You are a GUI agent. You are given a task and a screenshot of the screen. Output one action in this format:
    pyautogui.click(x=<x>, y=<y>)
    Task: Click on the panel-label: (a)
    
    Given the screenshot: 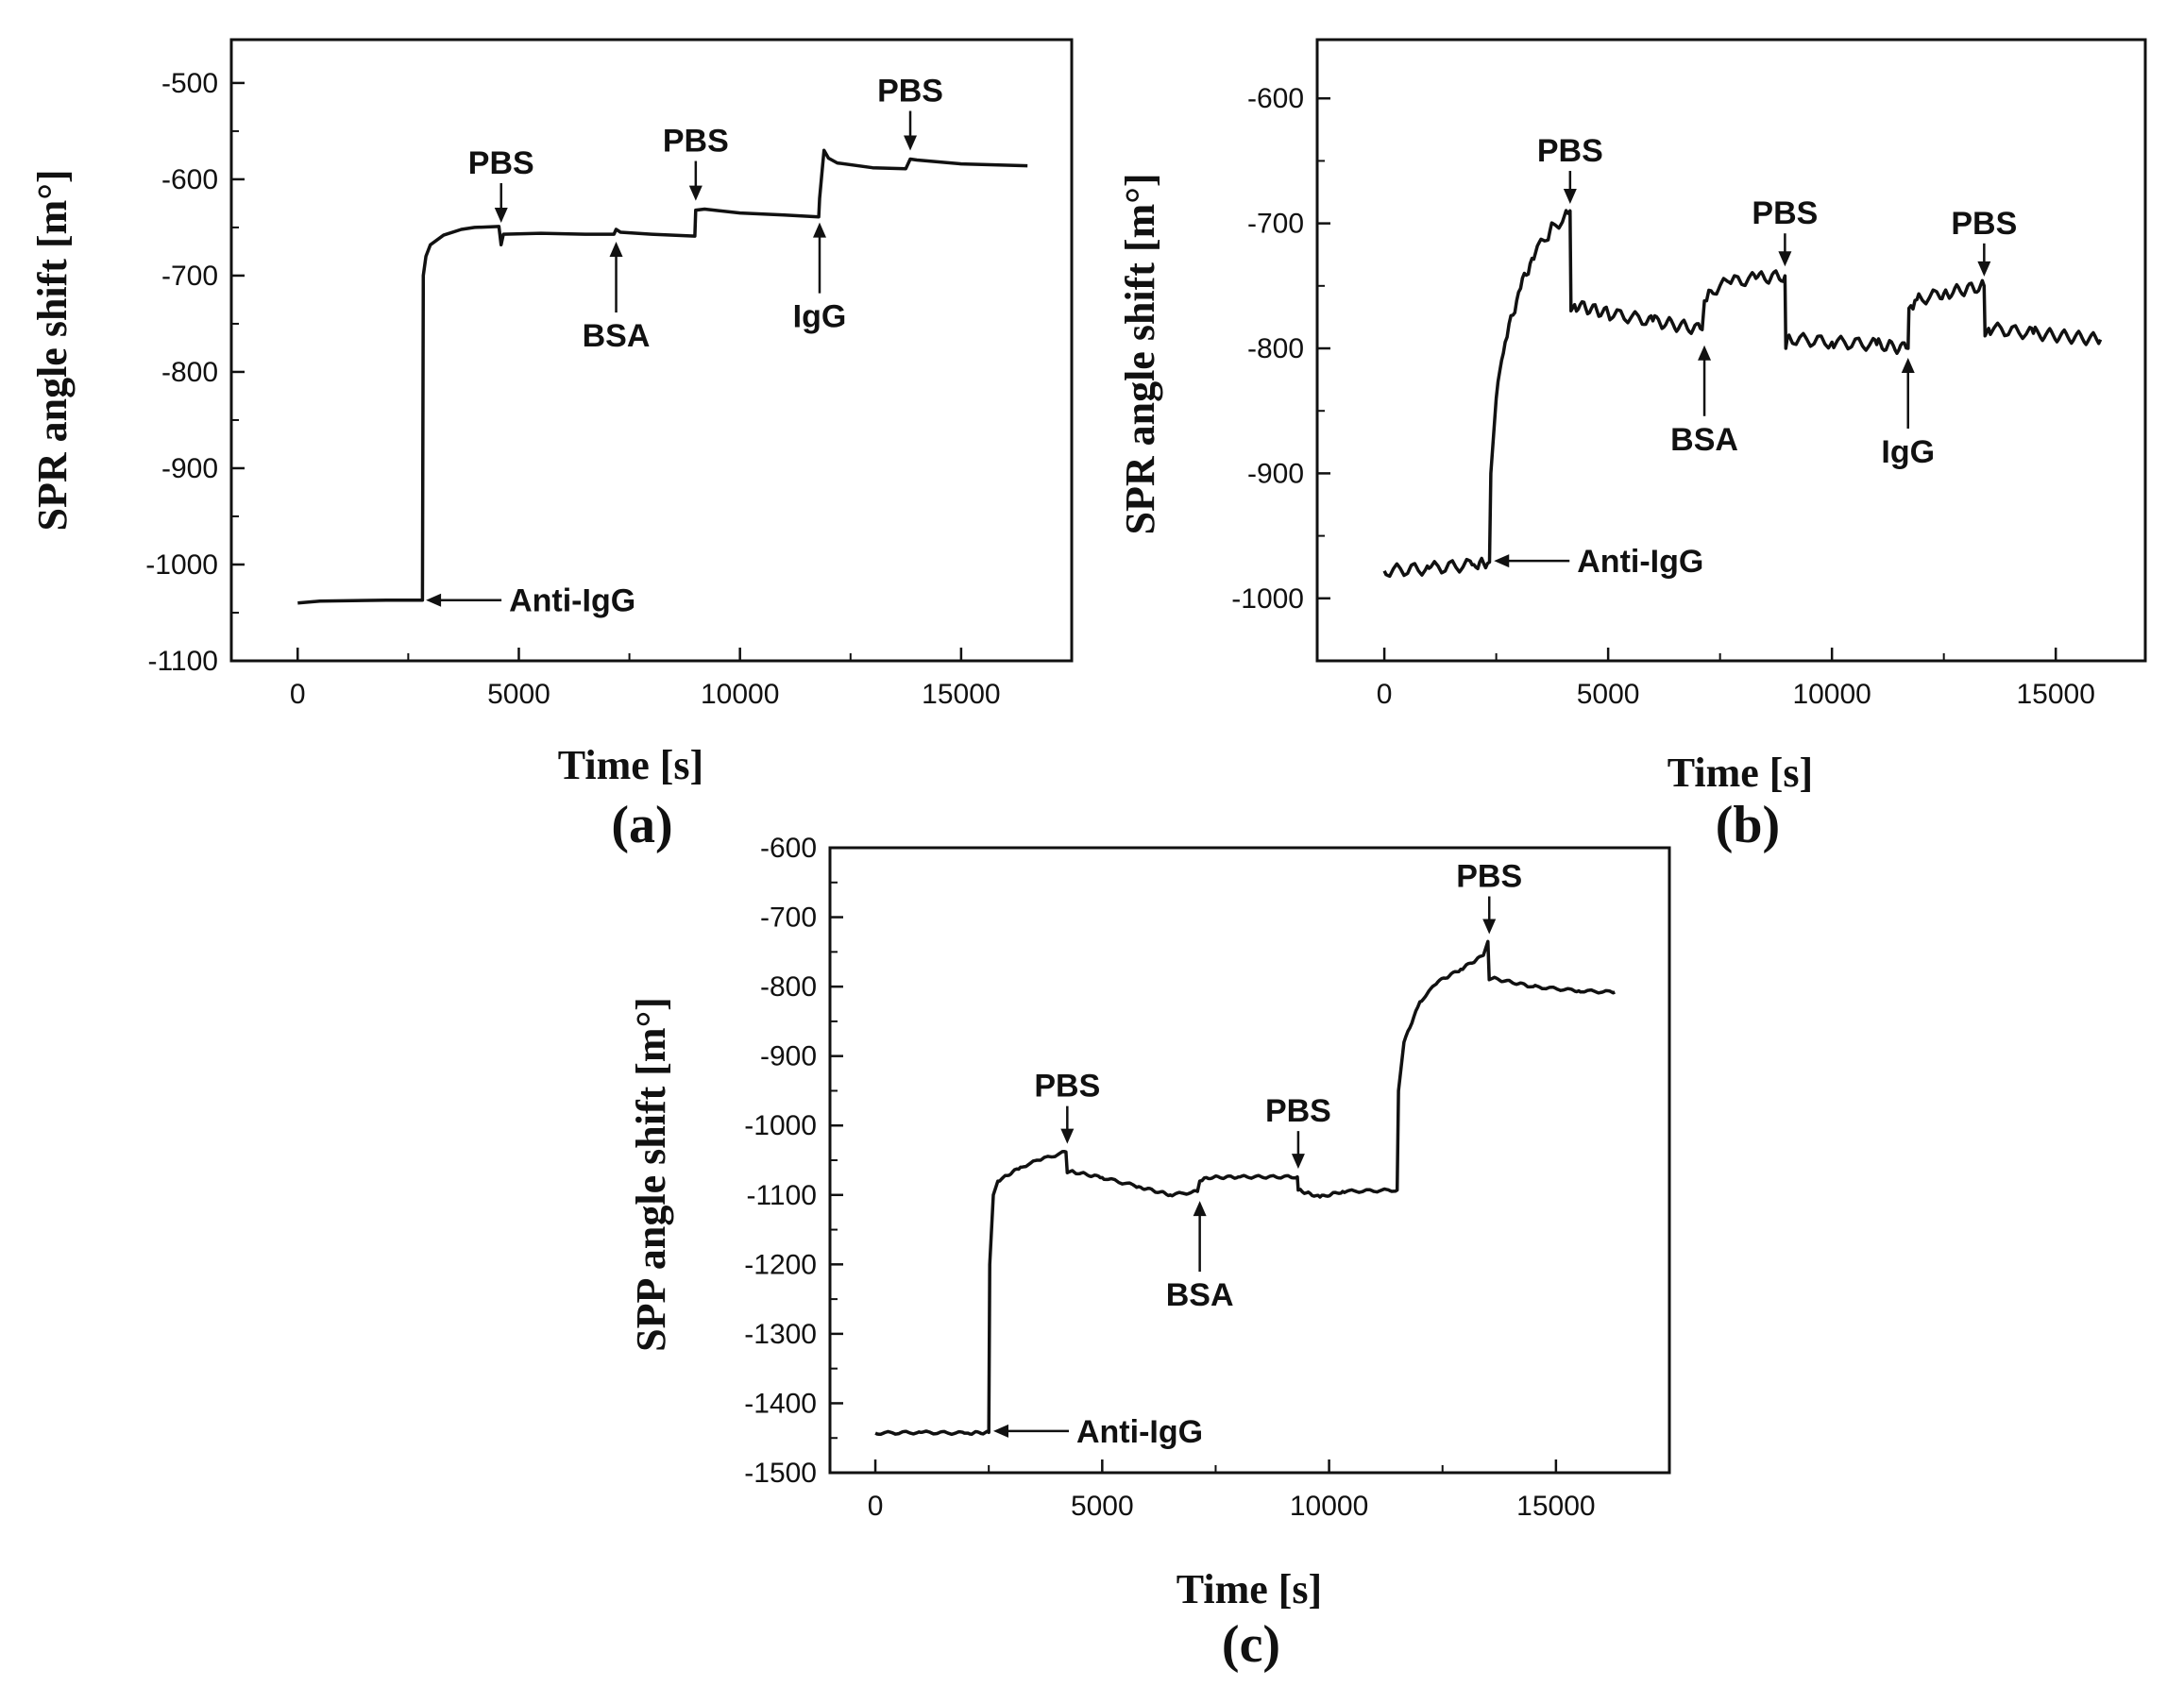 What is the action you would take?
    pyautogui.click(x=641, y=825)
    